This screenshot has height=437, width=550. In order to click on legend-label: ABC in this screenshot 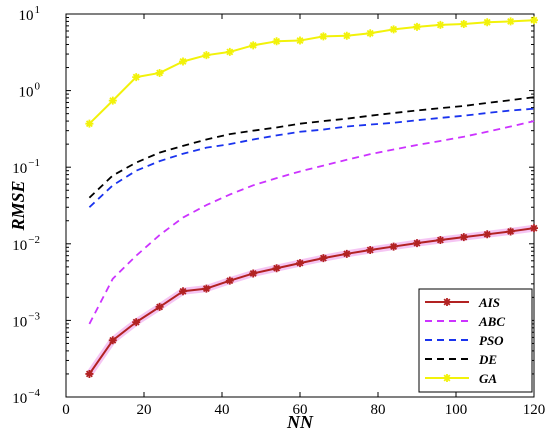, I will do `click(491, 321)`.